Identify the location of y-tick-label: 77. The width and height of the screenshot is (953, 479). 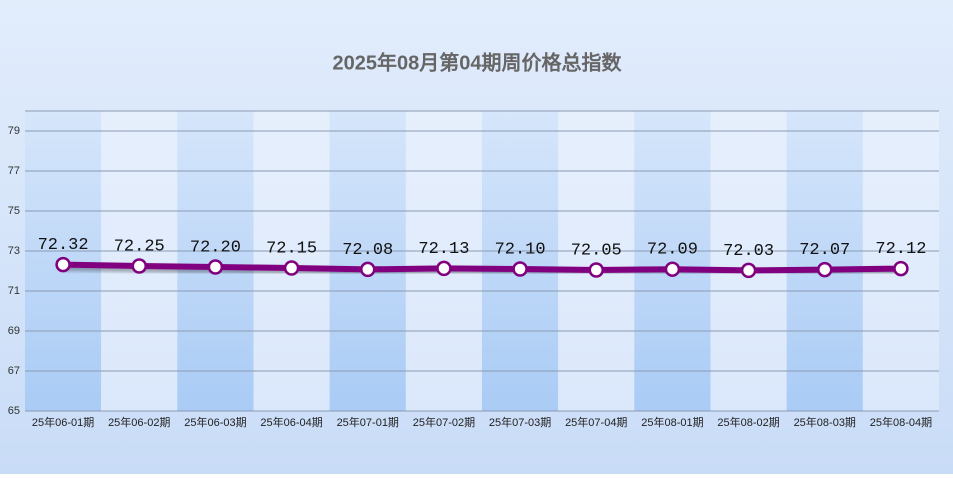
(14, 171).